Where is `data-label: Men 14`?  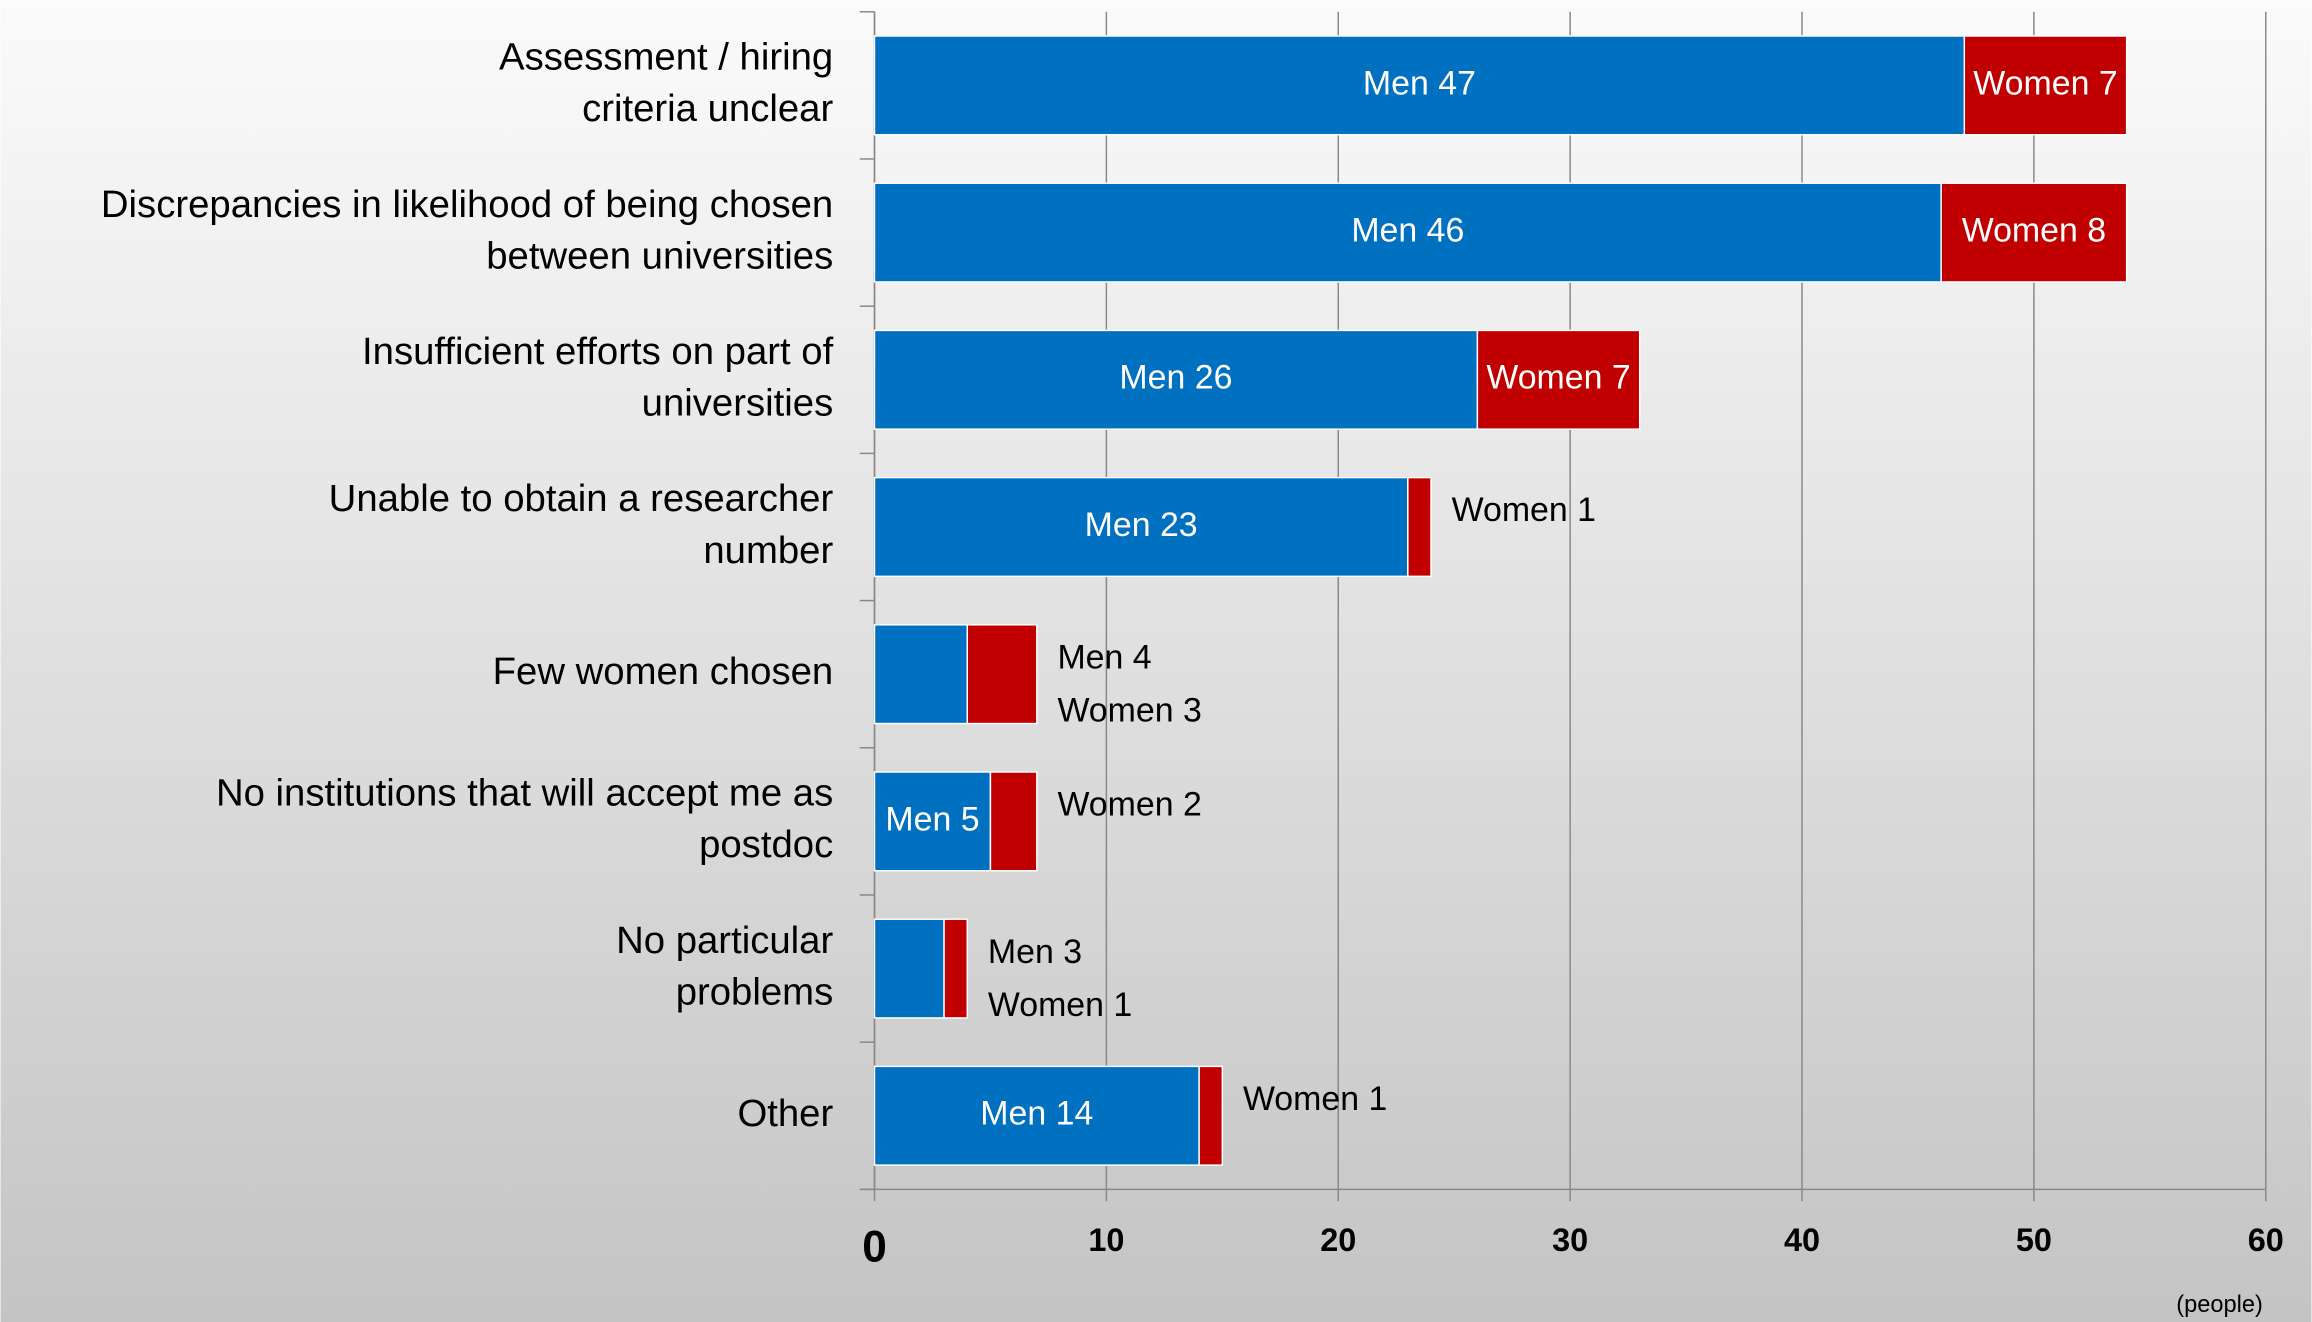 data-label: Men 14 is located at coordinates (1036, 1114).